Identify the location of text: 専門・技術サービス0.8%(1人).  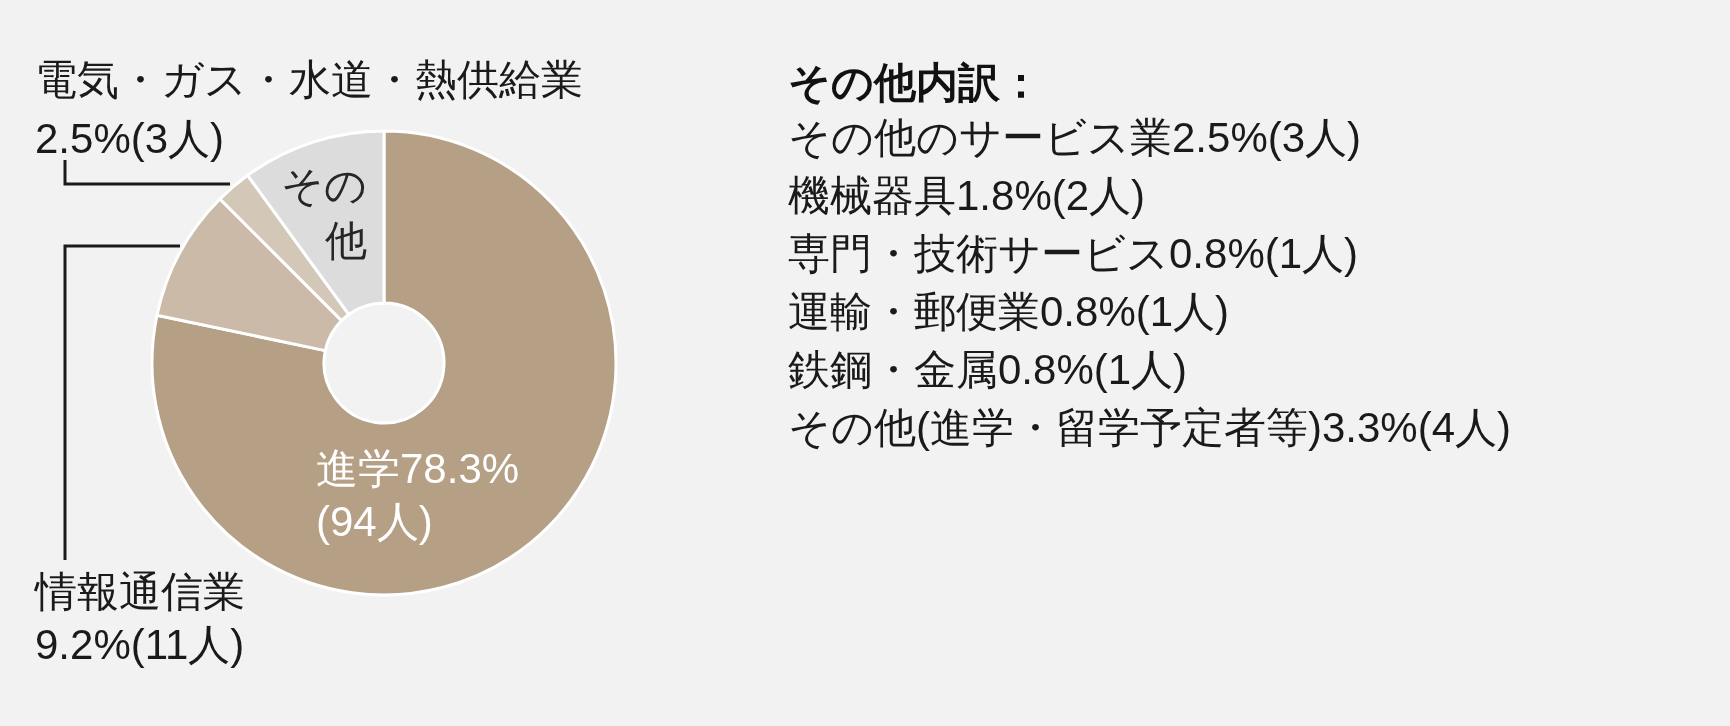
(1073, 254).